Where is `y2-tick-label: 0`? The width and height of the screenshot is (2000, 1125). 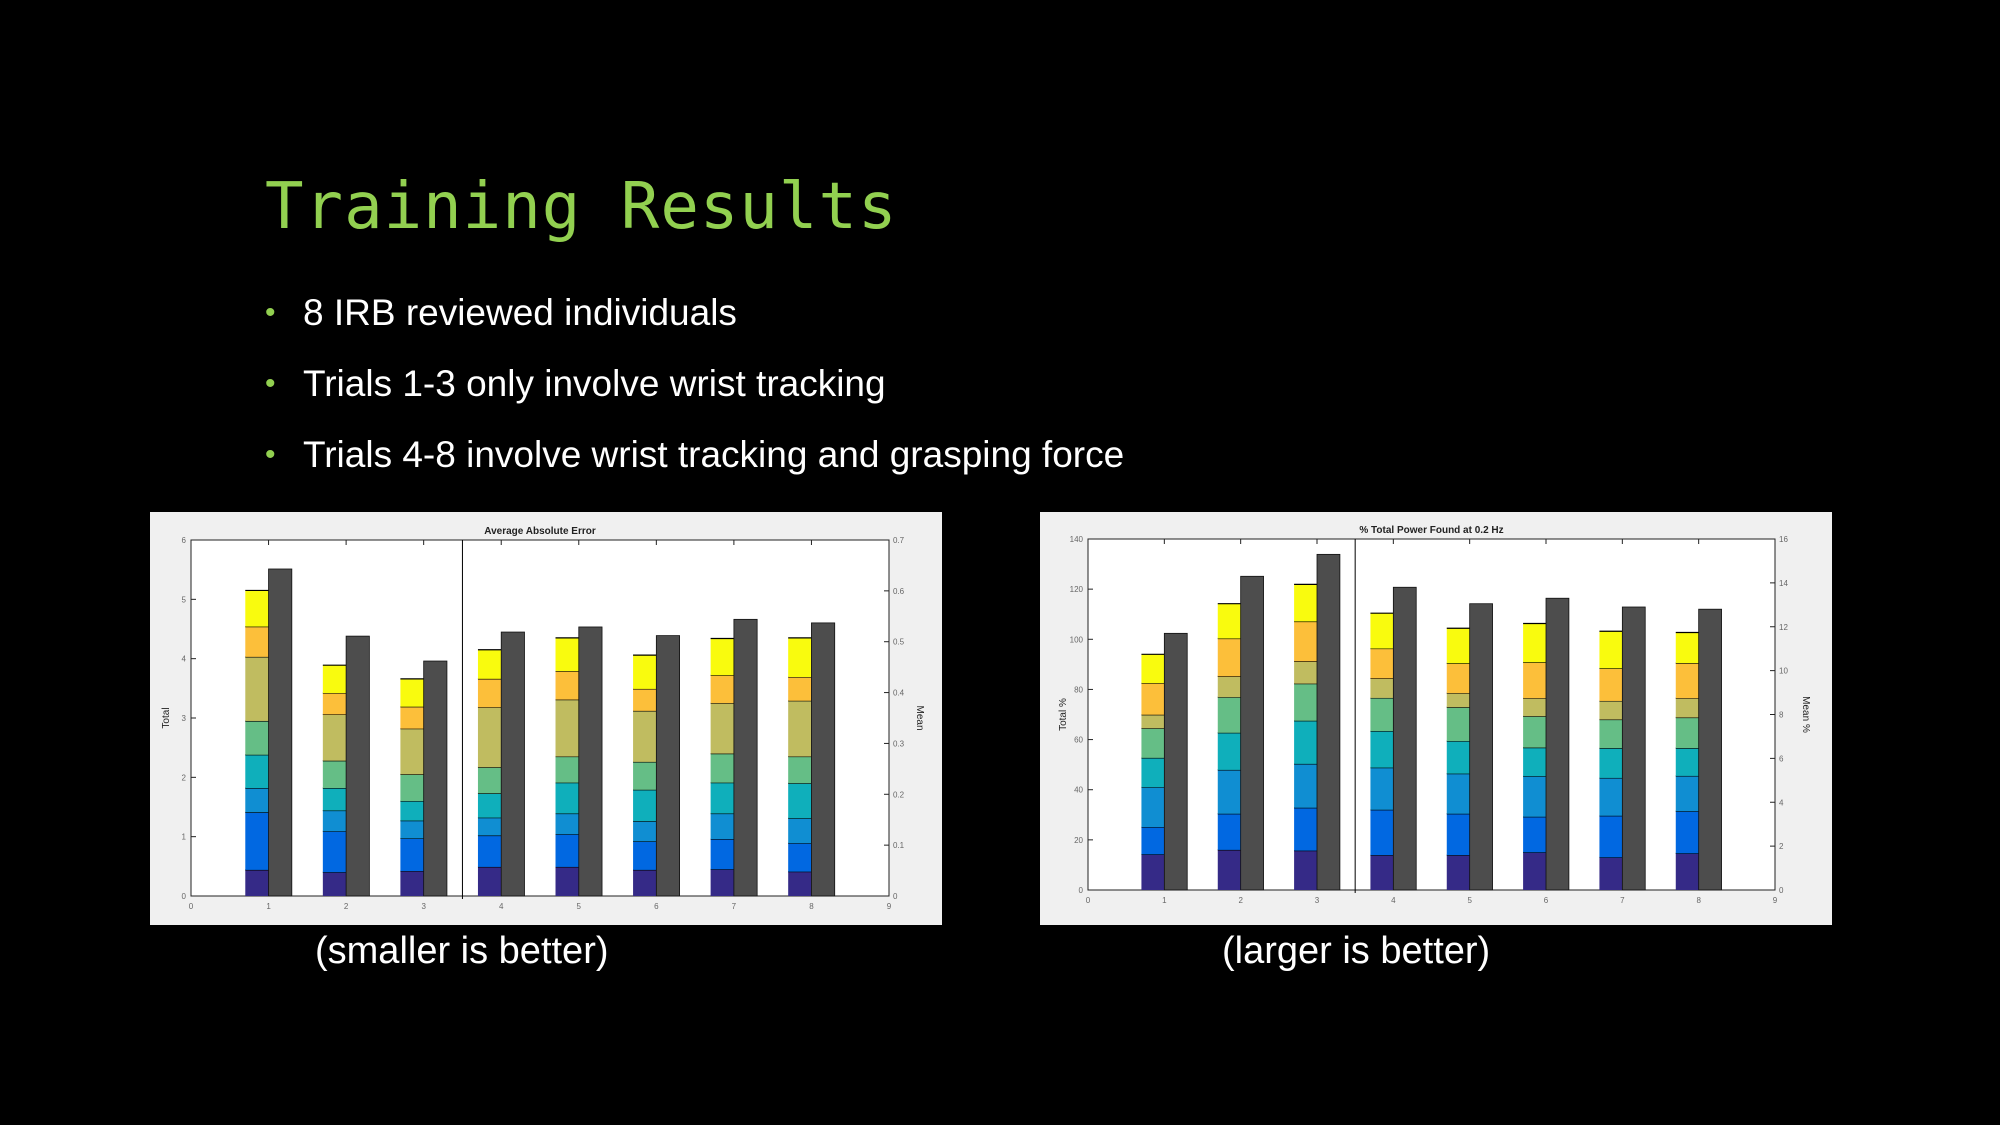 y2-tick-label: 0 is located at coordinates (1781, 890).